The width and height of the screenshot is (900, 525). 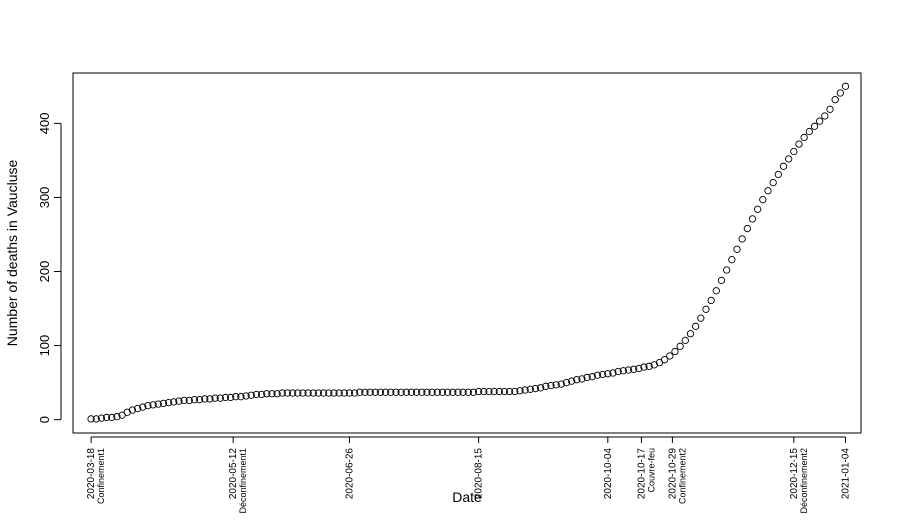 I want to click on x-tick-label: 2020-03-18, so click(x=91, y=474).